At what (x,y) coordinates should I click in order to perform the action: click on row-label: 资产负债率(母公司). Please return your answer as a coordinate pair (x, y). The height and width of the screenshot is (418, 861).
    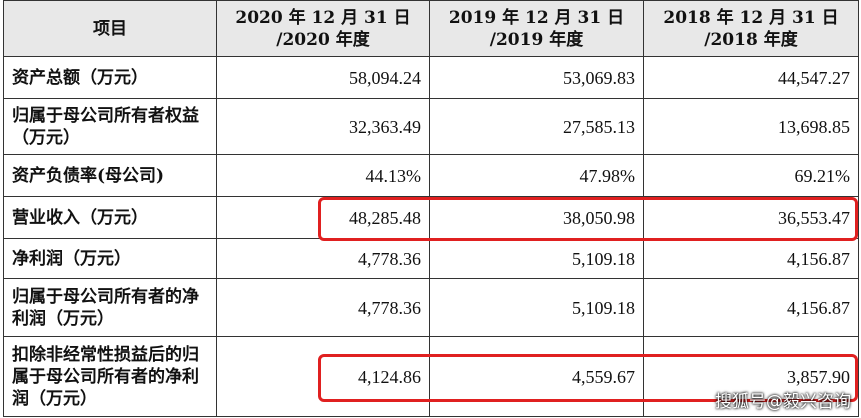
    Looking at the image, I should click on (110, 175).